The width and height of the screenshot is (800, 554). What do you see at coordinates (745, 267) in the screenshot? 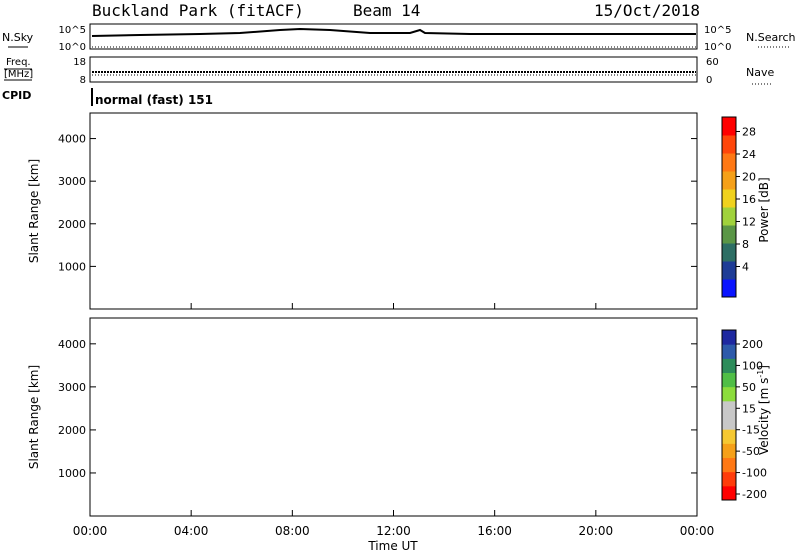
I see `power-colorbar-tick-label: 4` at bounding box center [745, 267].